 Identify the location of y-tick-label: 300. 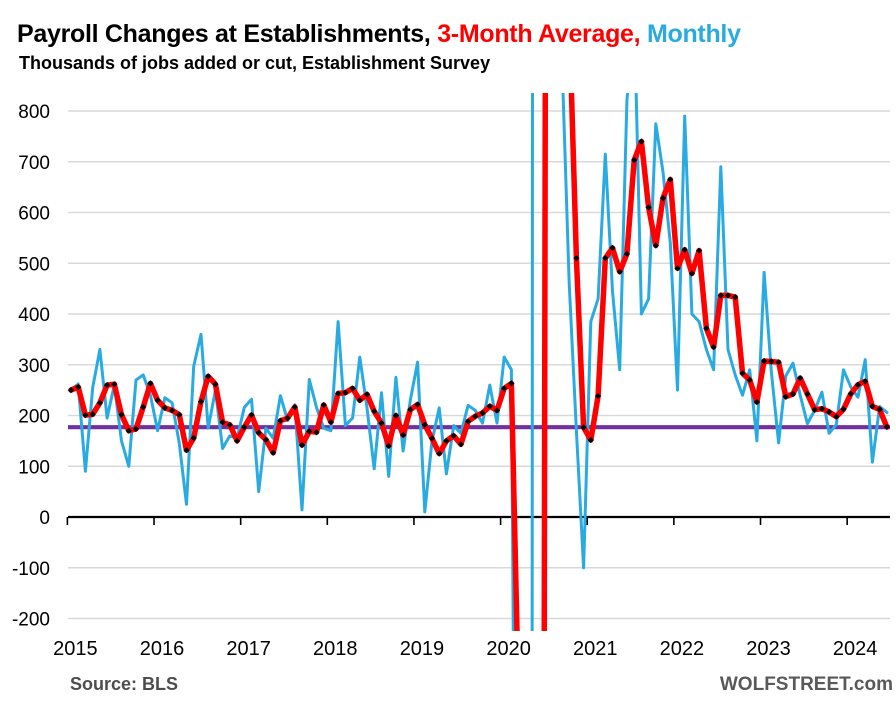
(34, 366).